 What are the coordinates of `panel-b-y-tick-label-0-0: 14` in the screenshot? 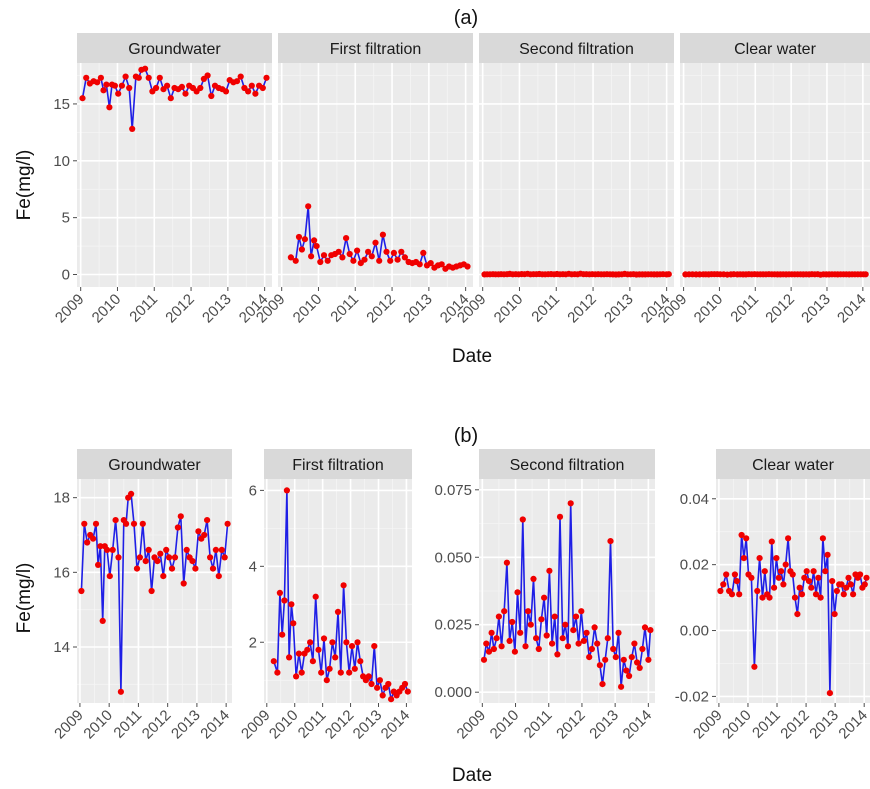 It's located at (61, 647).